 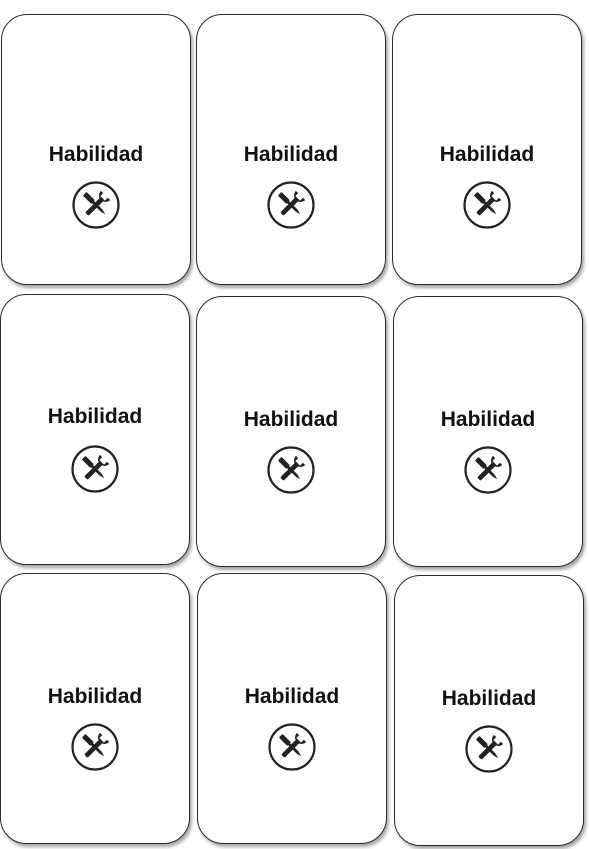 I want to click on card-5: Habilidad, so click(x=291, y=431).